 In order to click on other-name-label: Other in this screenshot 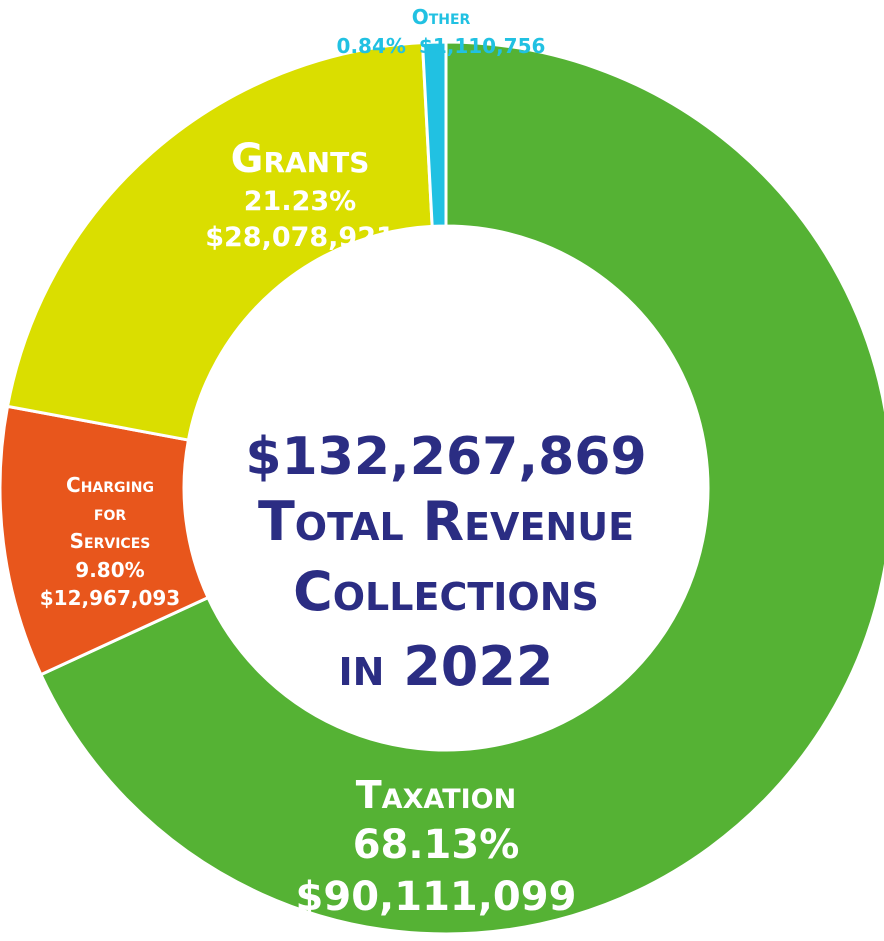, I will do `click(441, 17)`.